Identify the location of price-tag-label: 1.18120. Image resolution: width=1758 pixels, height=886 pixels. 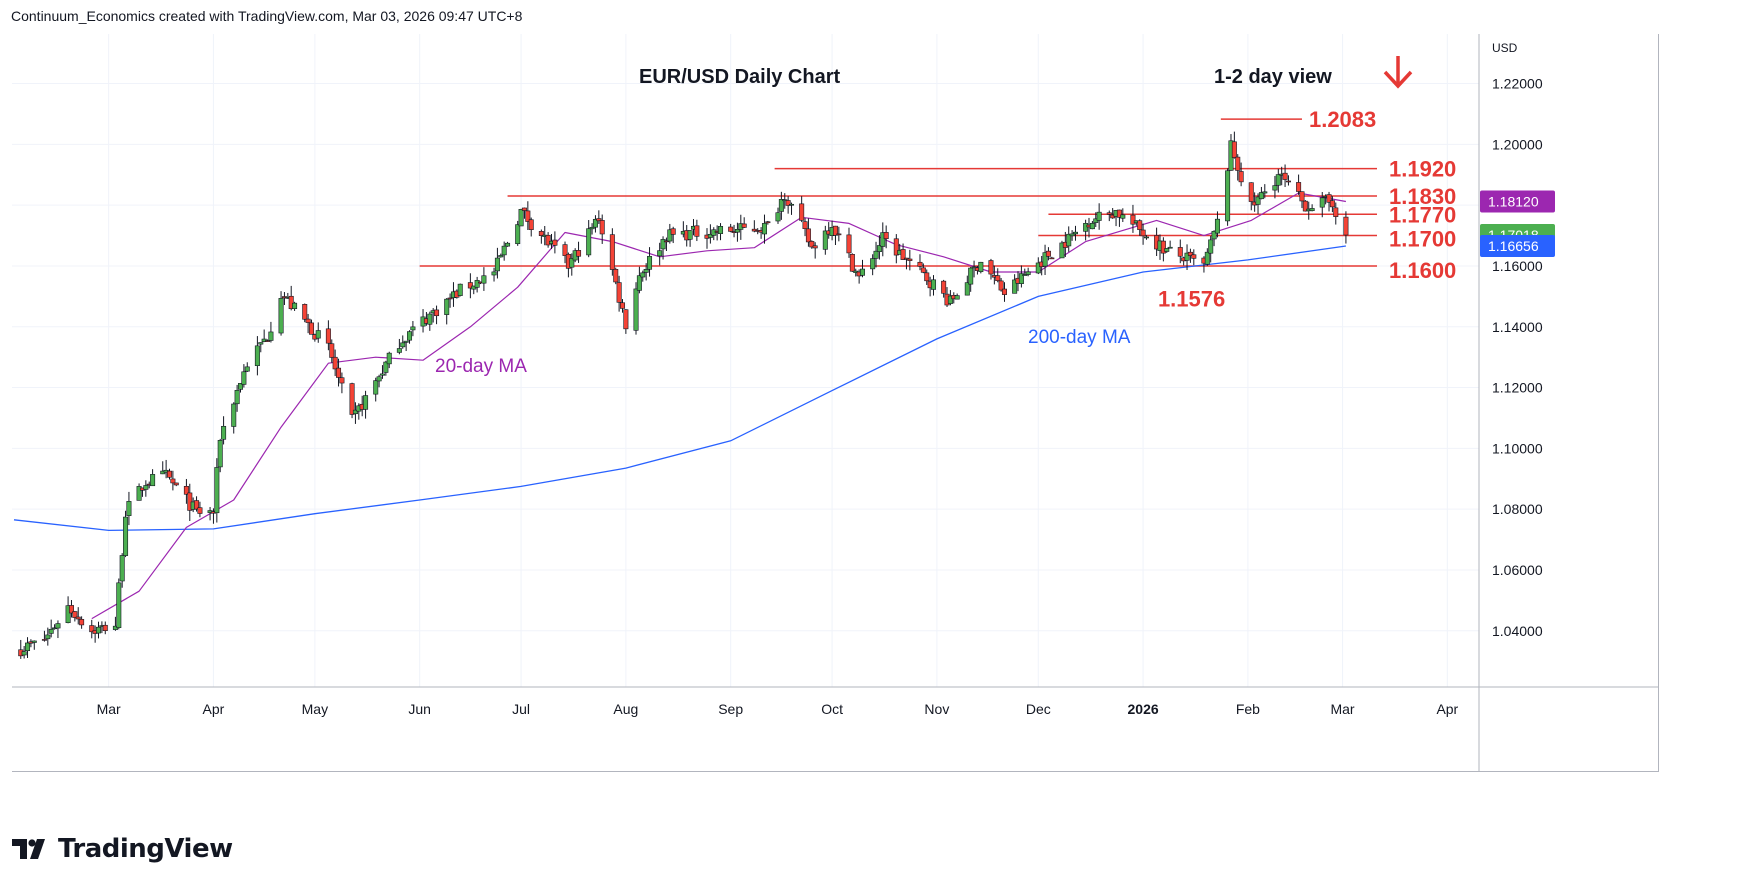
(1513, 202).